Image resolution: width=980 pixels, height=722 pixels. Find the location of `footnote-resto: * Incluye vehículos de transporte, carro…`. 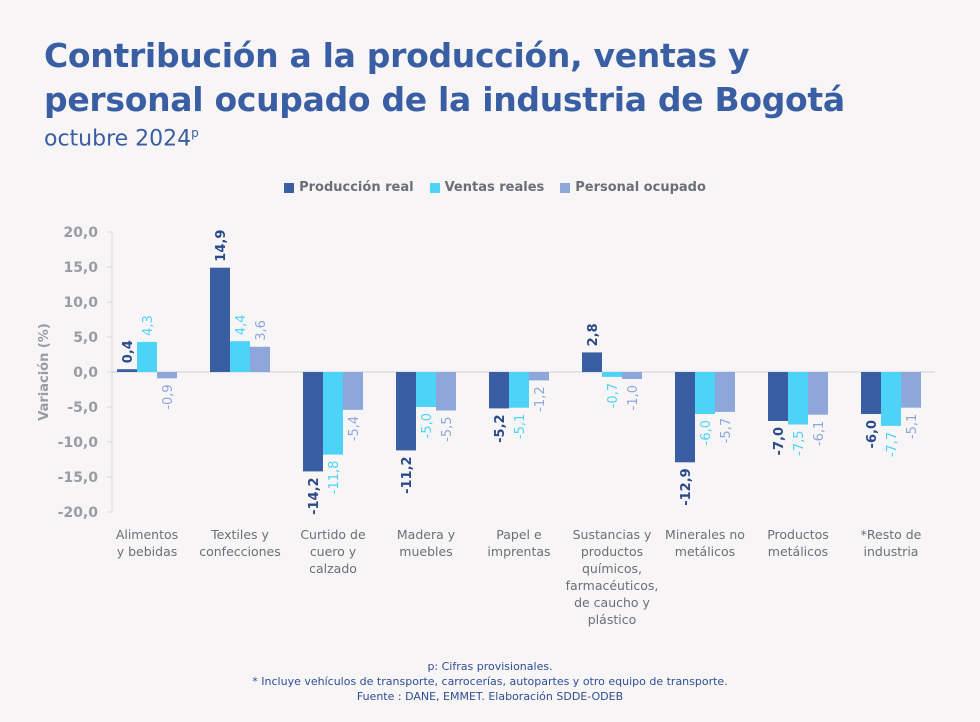

footnote-resto: * Incluye vehículos de transporte, carro… is located at coordinates (490, 681).